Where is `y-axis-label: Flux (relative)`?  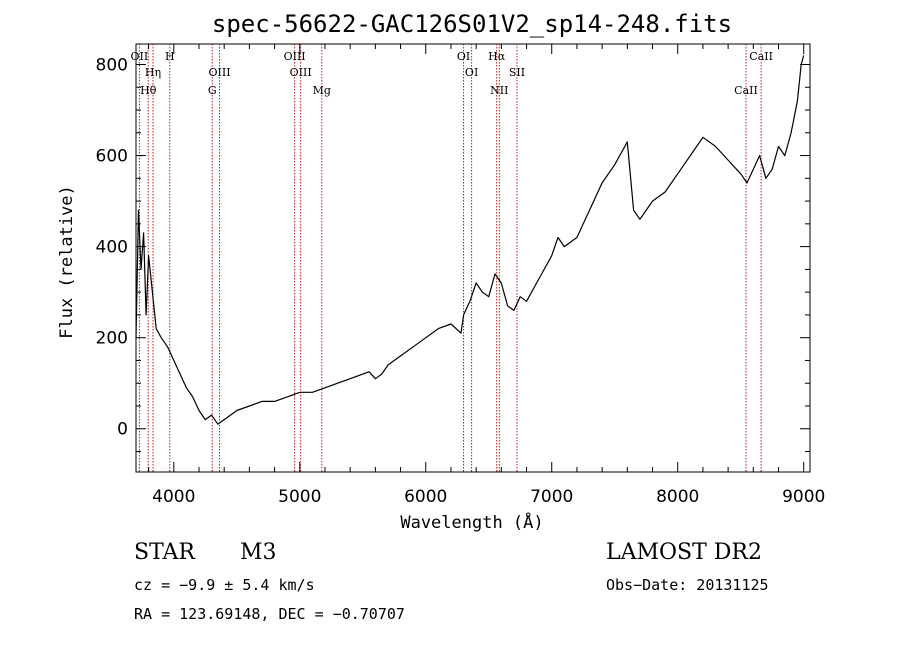
y-axis-label: Flux (relative) is located at coordinates (67, 262).